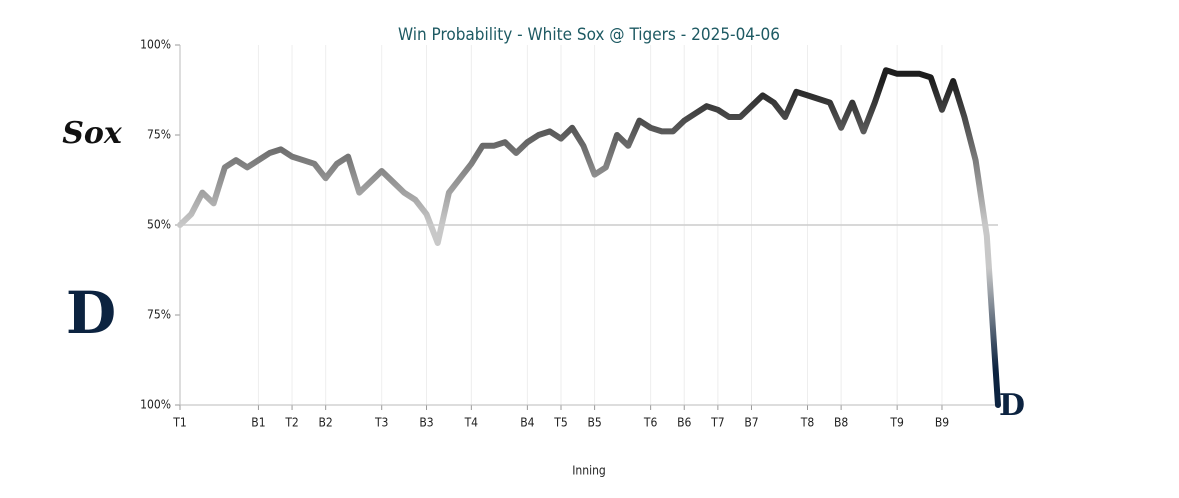 This screenshot has width=1179, height=498. What do you see at coordinates (91, 313) in the screenshot?
I see `home-logo: D` at bounding box center [91, 313].